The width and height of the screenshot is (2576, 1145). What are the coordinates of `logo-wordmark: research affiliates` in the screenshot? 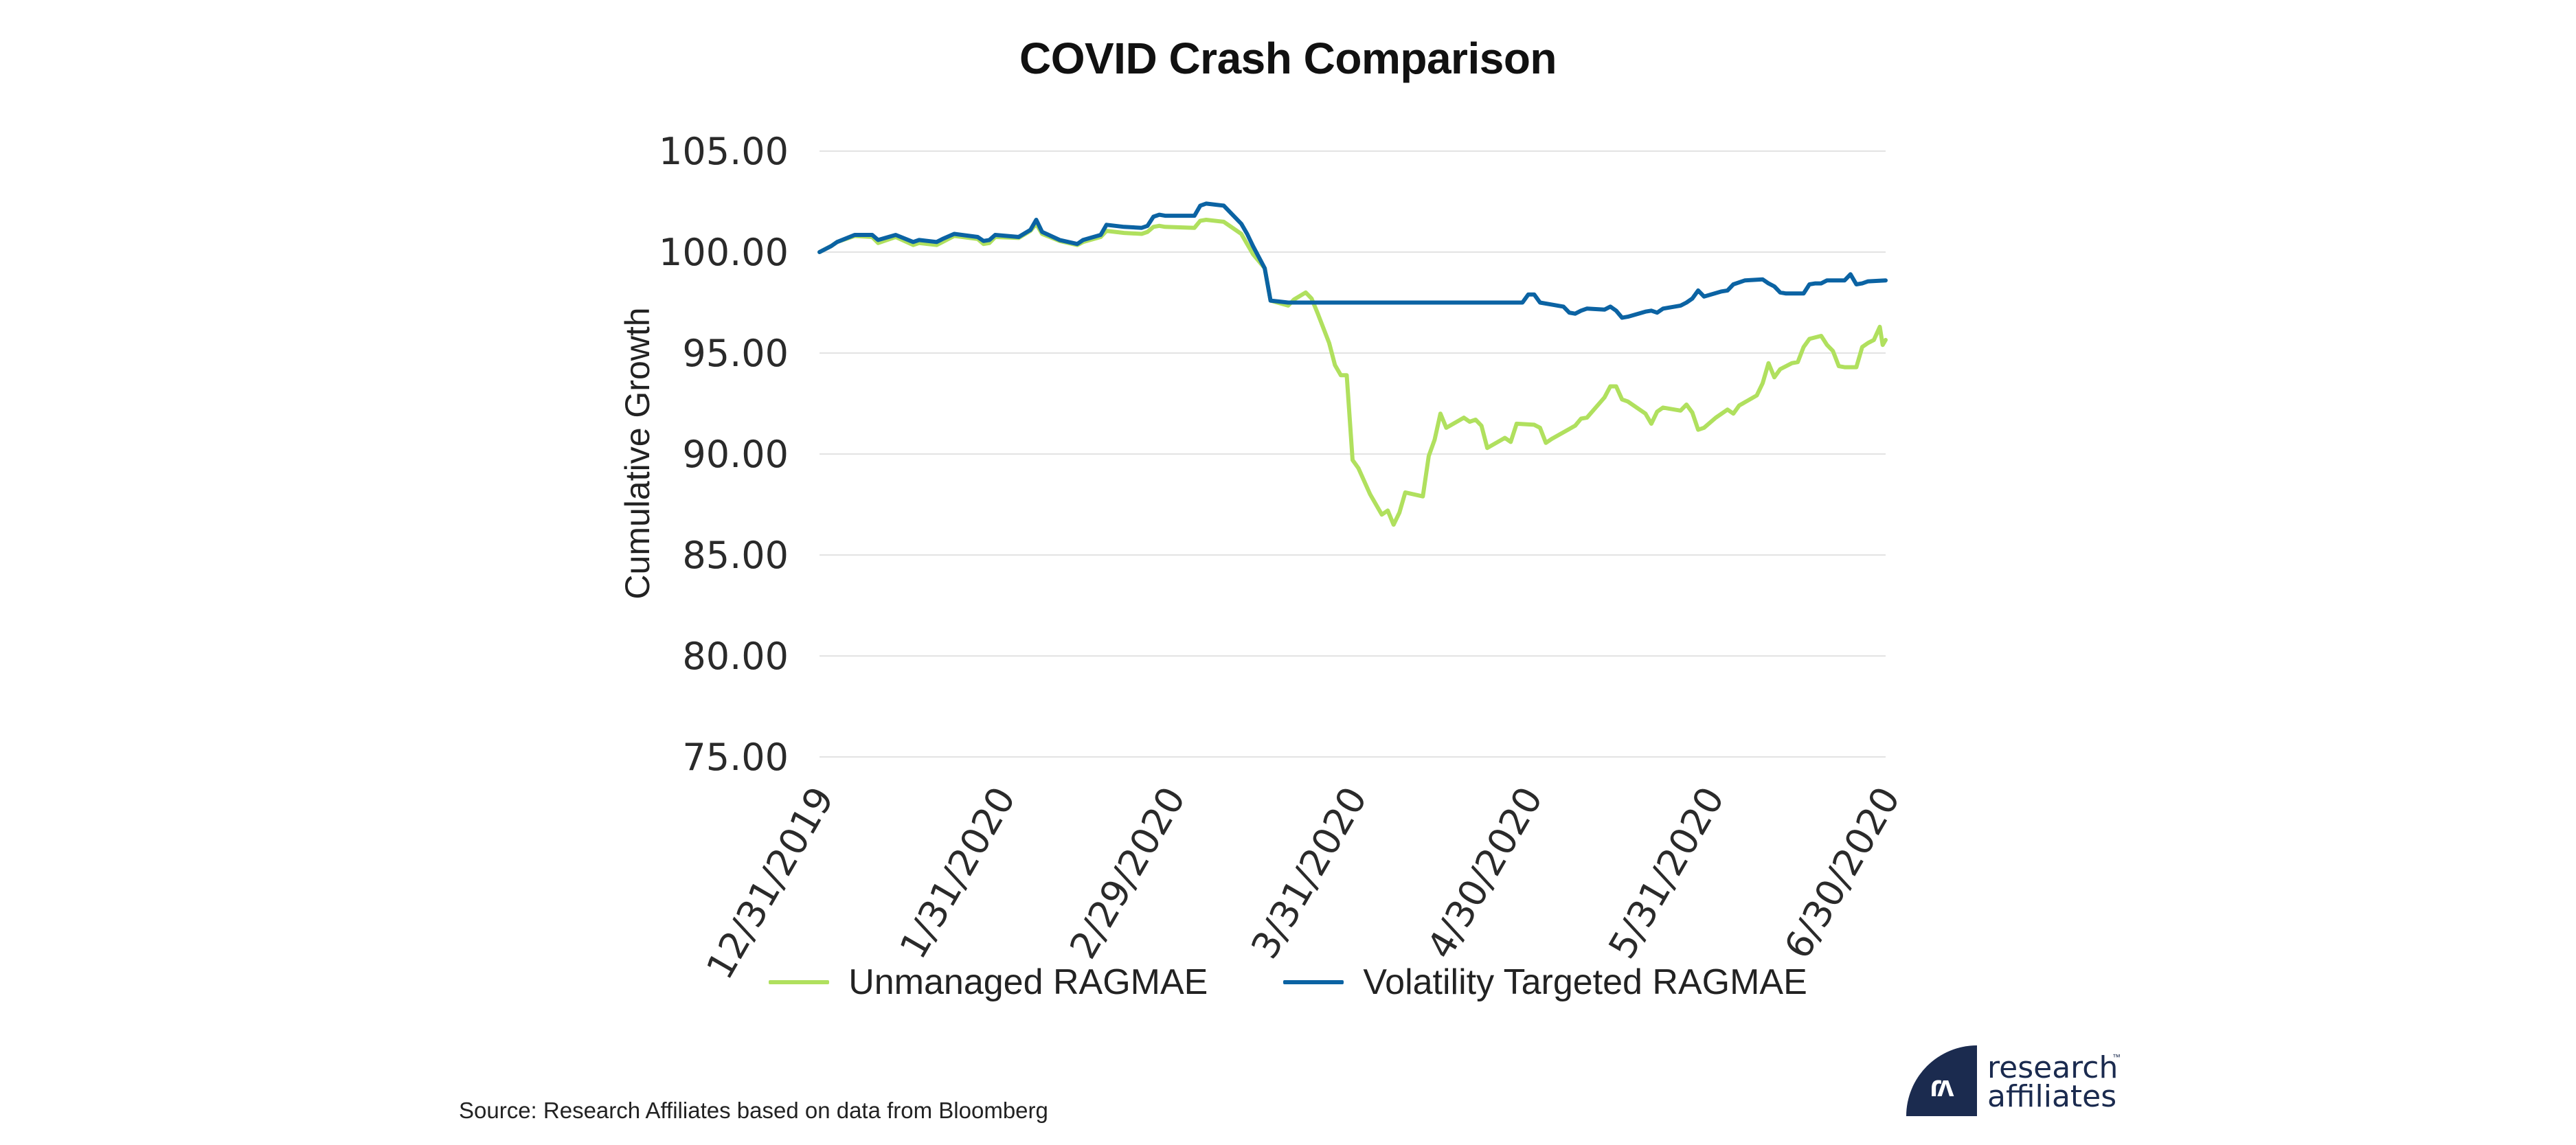 It's located at (2053, 1082).